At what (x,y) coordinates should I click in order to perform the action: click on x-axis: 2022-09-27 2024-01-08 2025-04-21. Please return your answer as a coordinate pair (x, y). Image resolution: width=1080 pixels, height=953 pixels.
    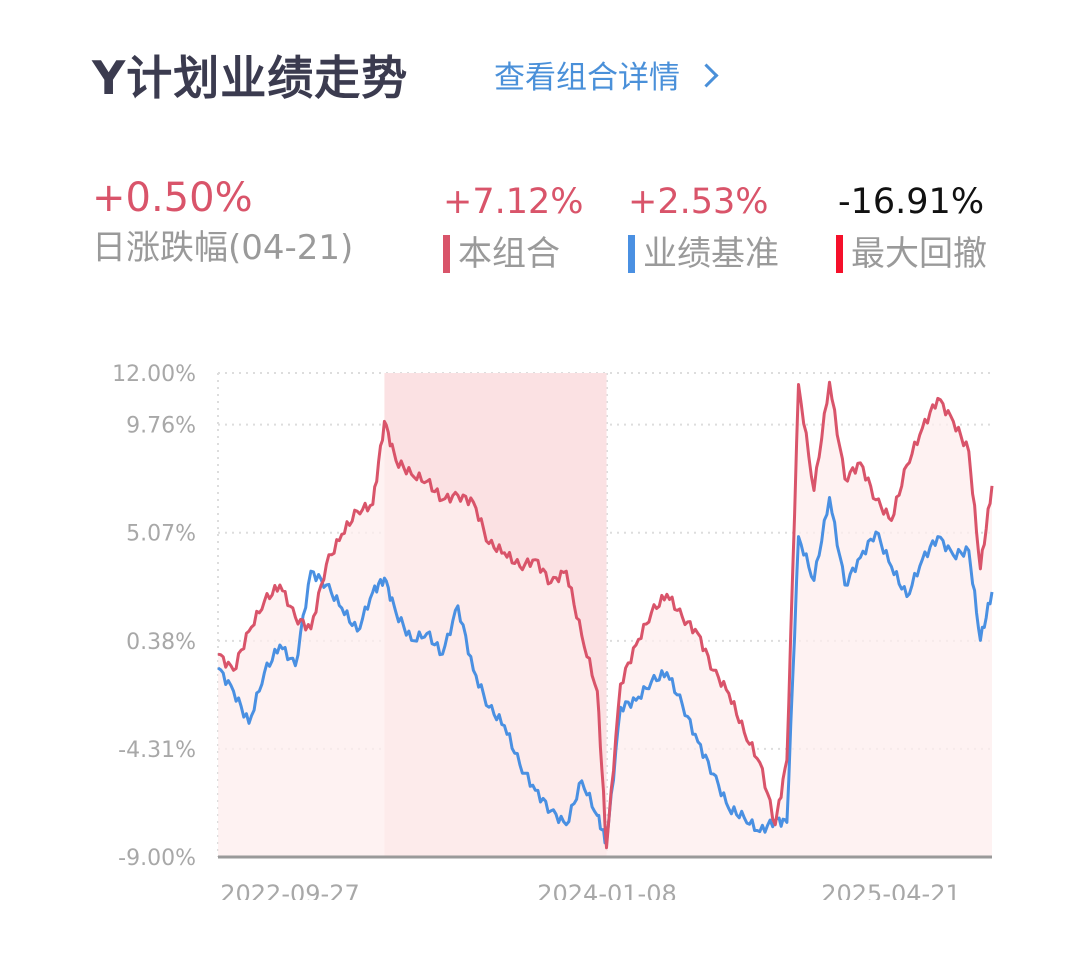
    Looking at the image, I should click on (605, 877).